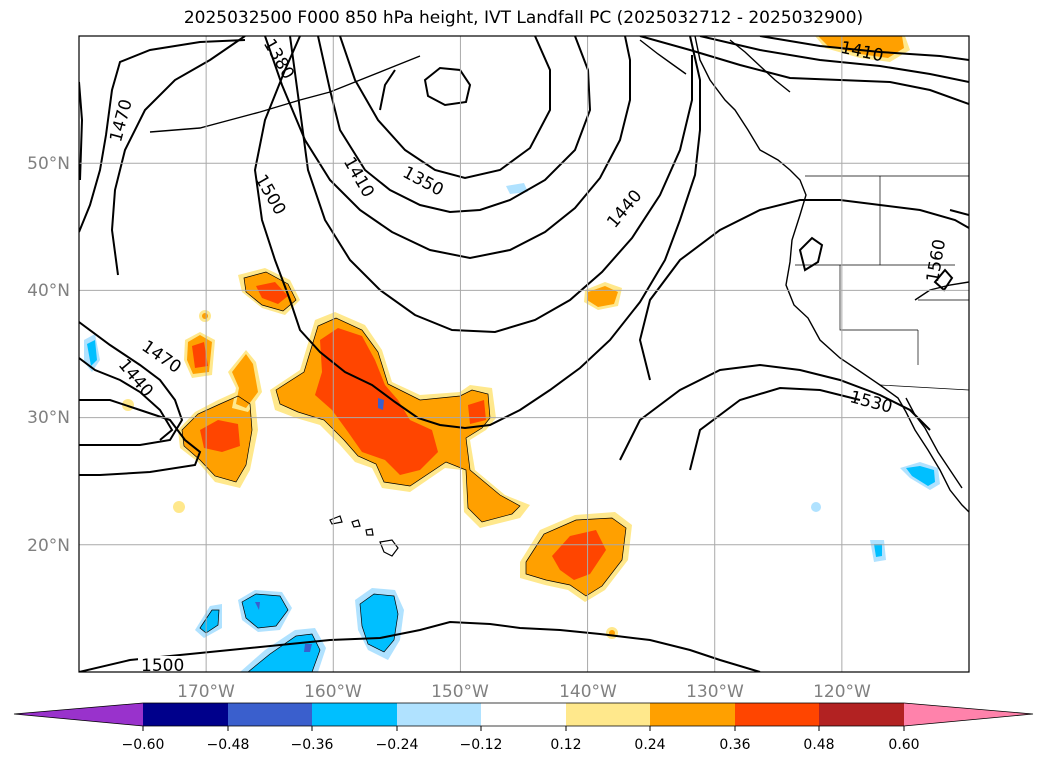  I want to click on longitude-label: 140°W, so click(588, 692).